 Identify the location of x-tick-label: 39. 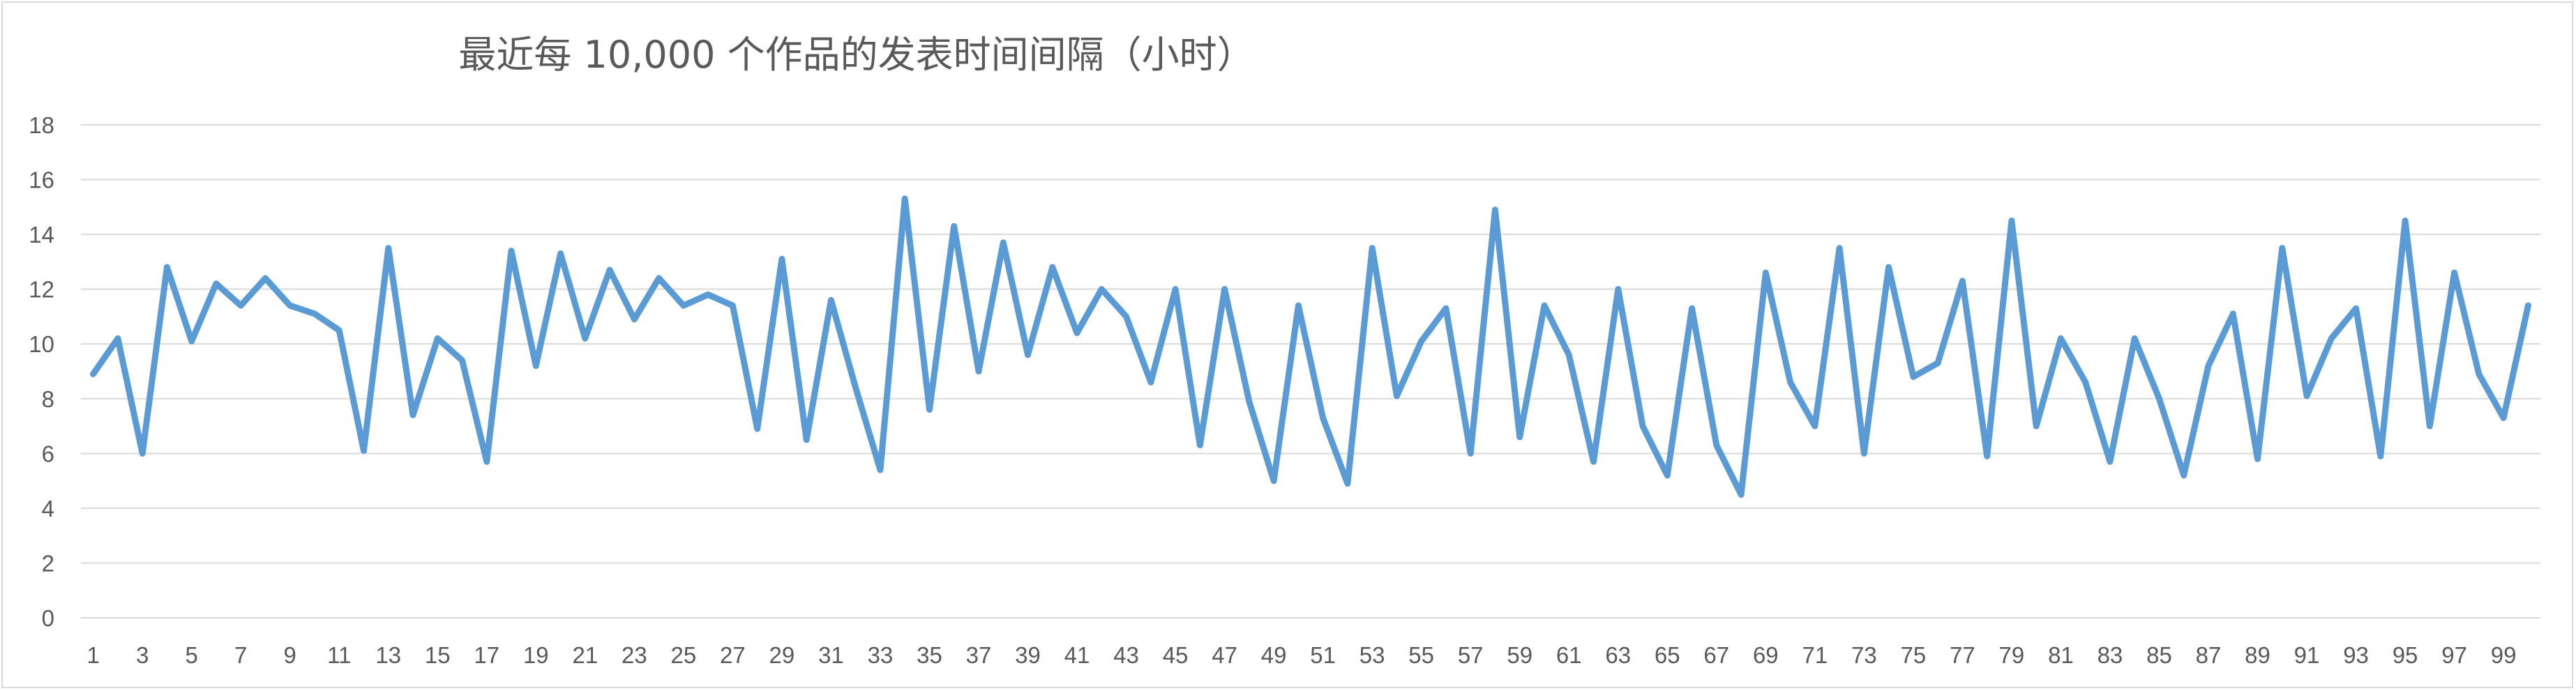
(1028, 655).